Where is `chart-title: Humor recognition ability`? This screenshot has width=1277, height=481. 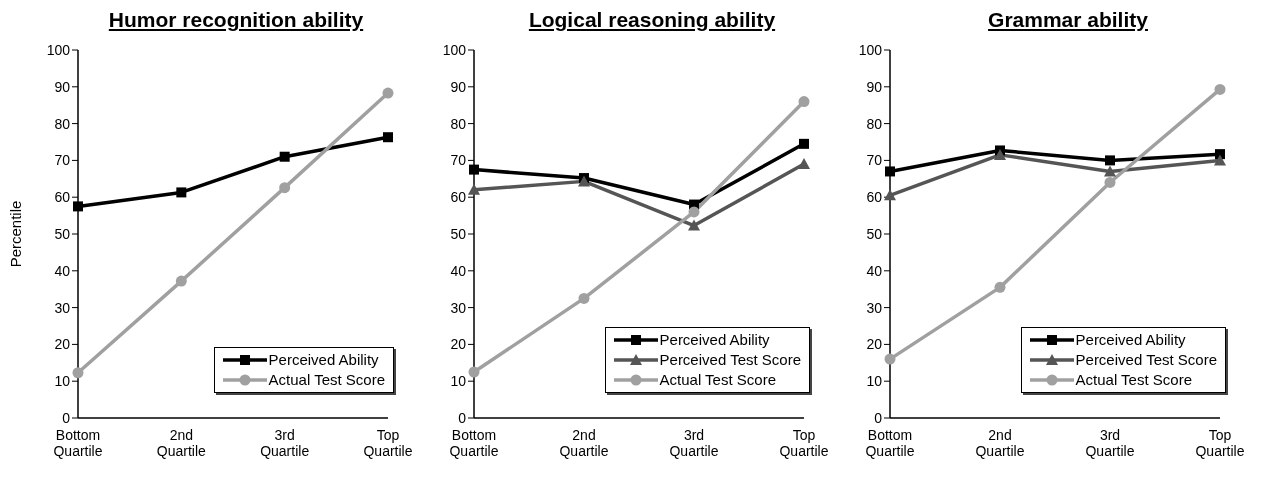
chart-title: Humor recognition ability is located at coordinates (236, 20).